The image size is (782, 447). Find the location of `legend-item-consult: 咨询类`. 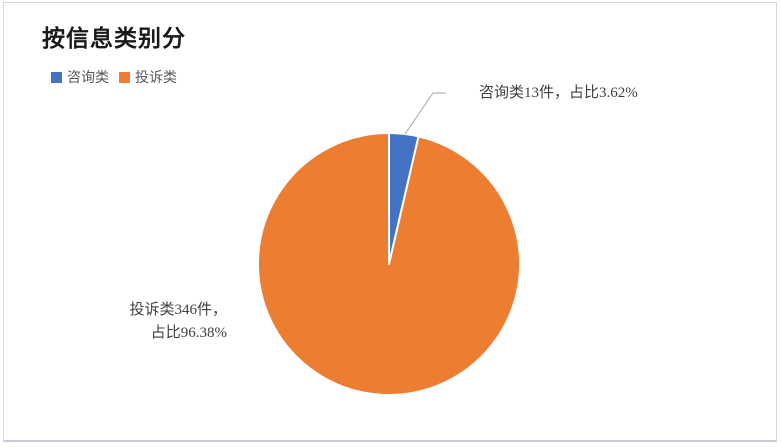

legend-item-consult: 咨询类 is located at coordinates (80, 77).